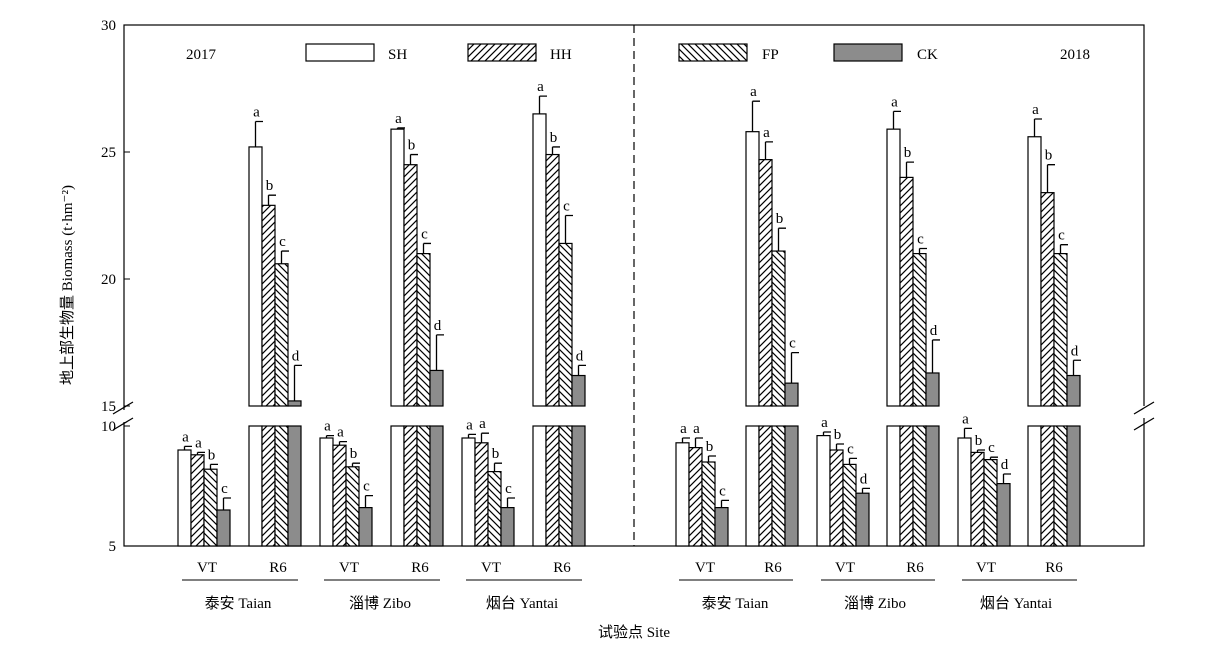 The image size is (1209, 656). I want to click on bar-sh-2017-vt, so click(468, 492).